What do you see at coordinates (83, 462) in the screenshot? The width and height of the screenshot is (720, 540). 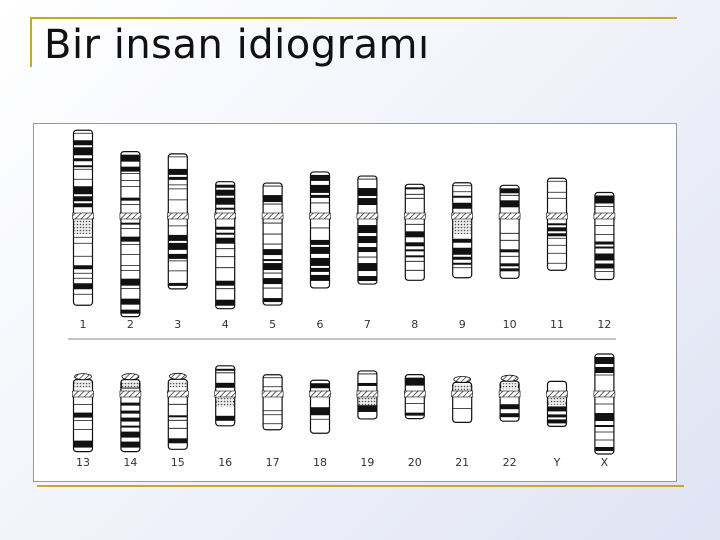 I see `chromosome-label: 13` at bounding box center [83, 462].